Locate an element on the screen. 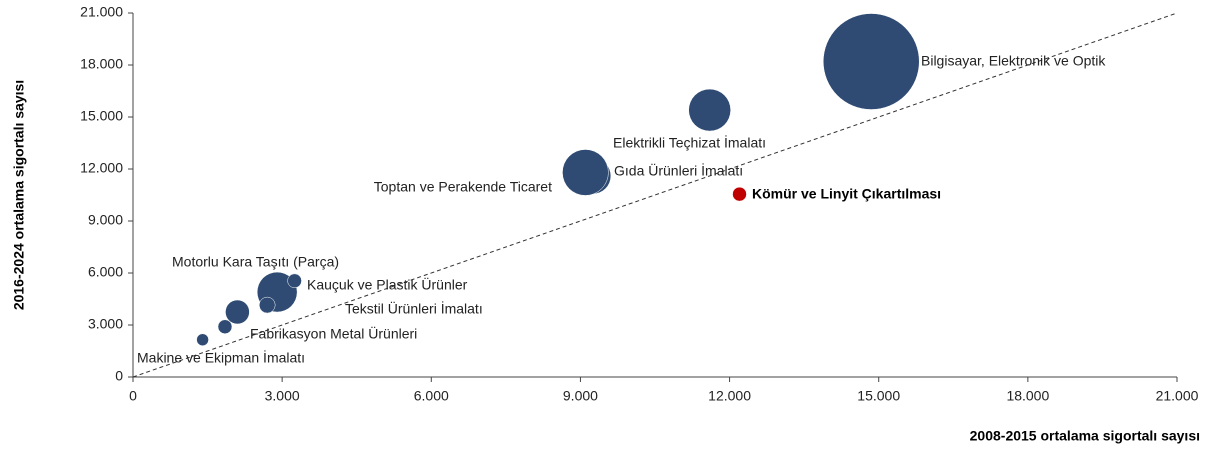  y-tick-label: 12.000 is located at coordinates (101, 168).